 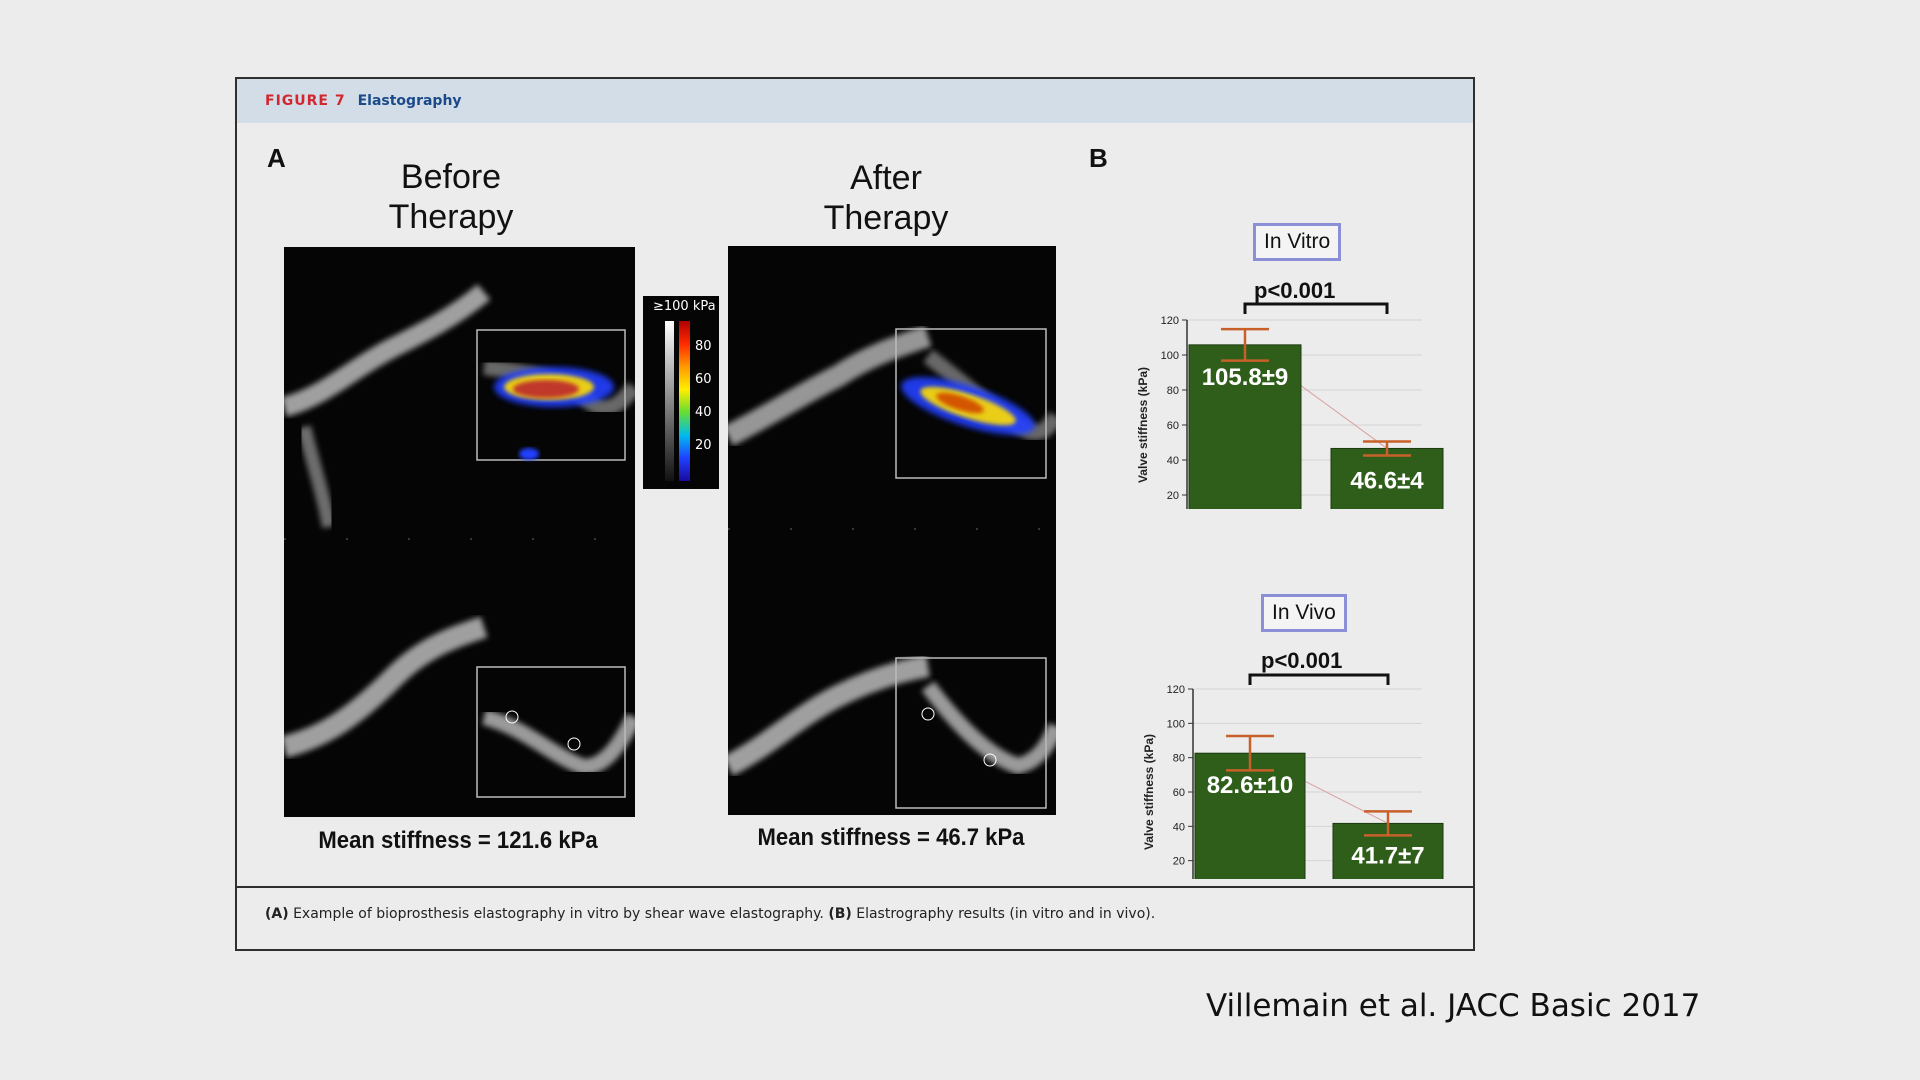 I want to click on in-vivo-p-value: p<0.001, so click(x=1302, y=660).